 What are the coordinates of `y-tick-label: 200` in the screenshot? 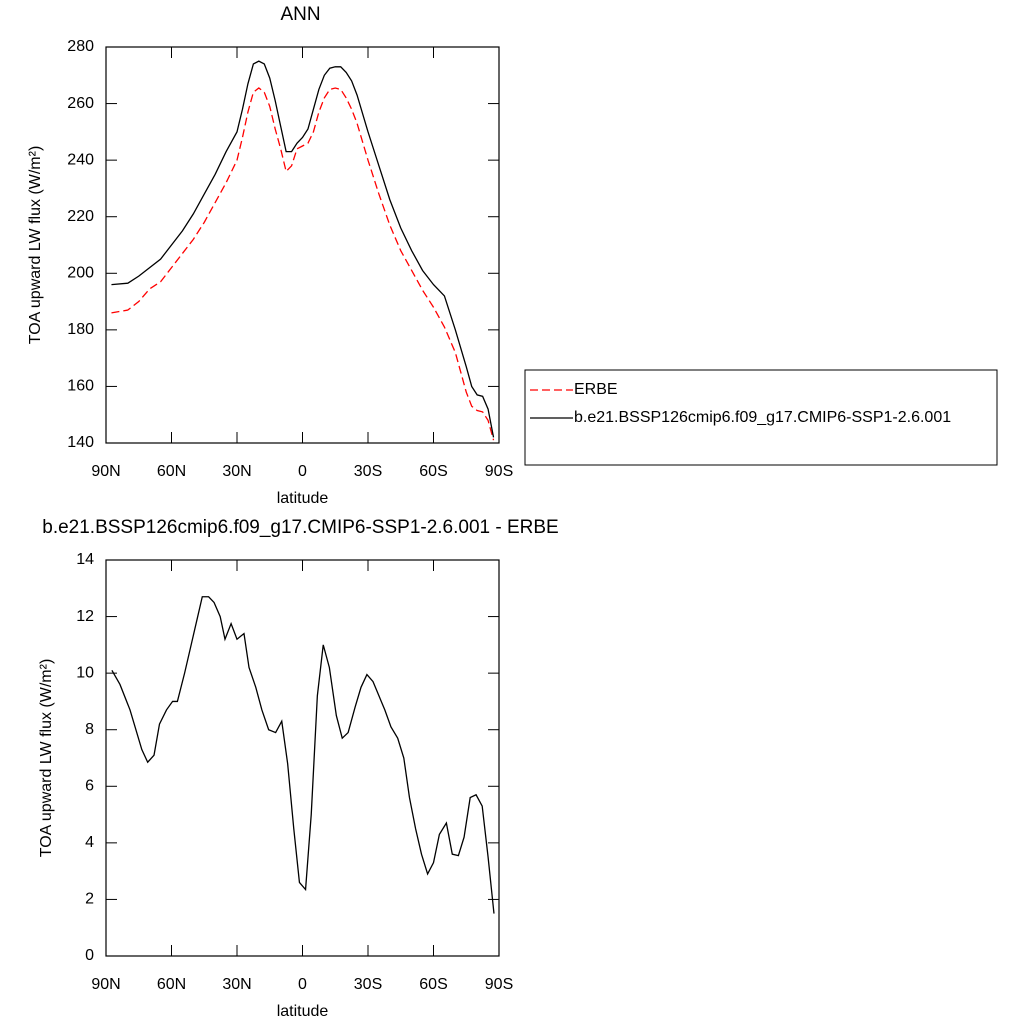 It's located at (80, 273).